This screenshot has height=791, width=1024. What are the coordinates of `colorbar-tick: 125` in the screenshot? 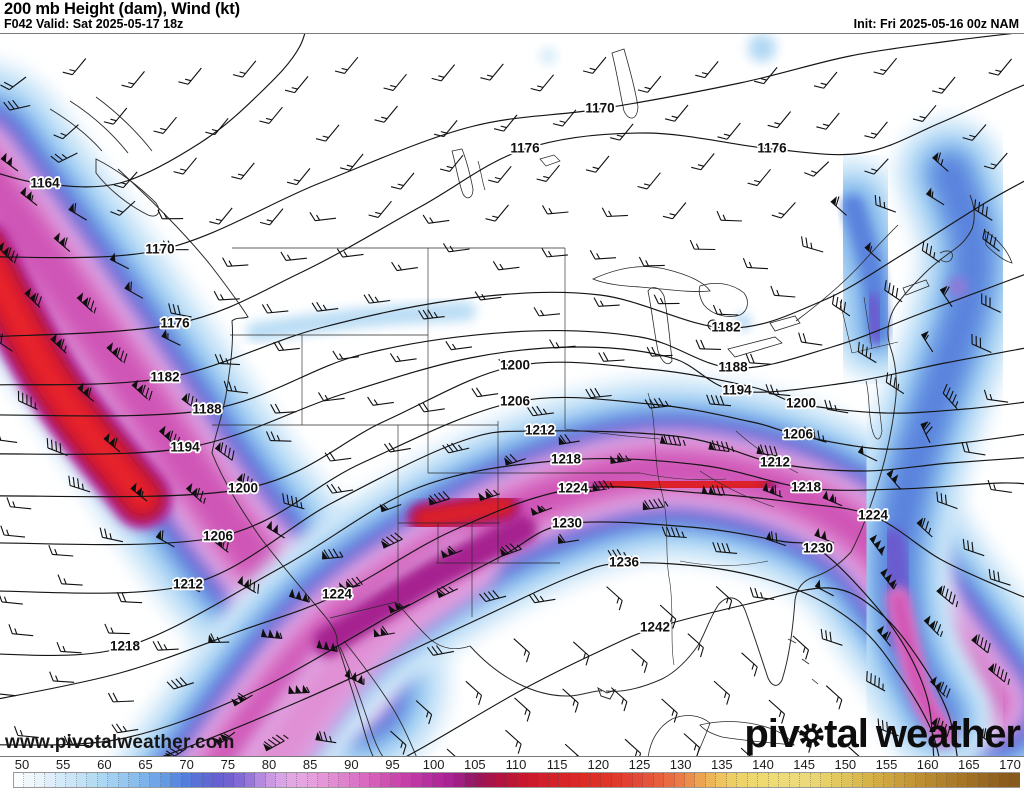 It's located at (639, 764).